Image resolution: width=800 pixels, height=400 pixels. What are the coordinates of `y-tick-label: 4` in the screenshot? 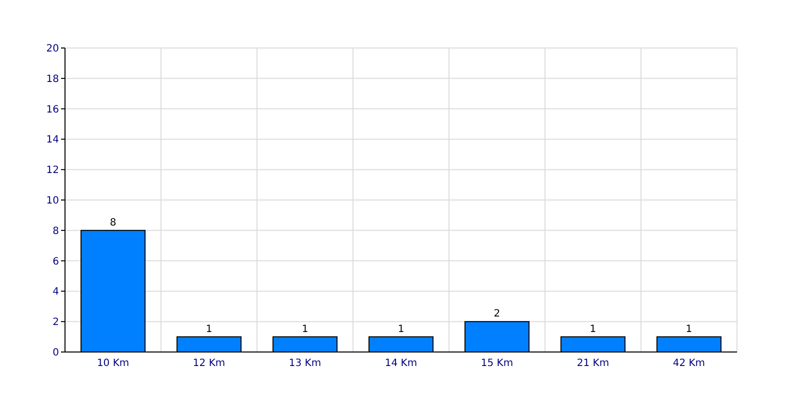 It's located at (55, 292).